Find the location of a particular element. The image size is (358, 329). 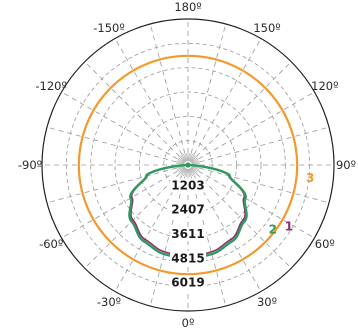

radial-tick-label: 4815 is located at coordinates (187, 258).